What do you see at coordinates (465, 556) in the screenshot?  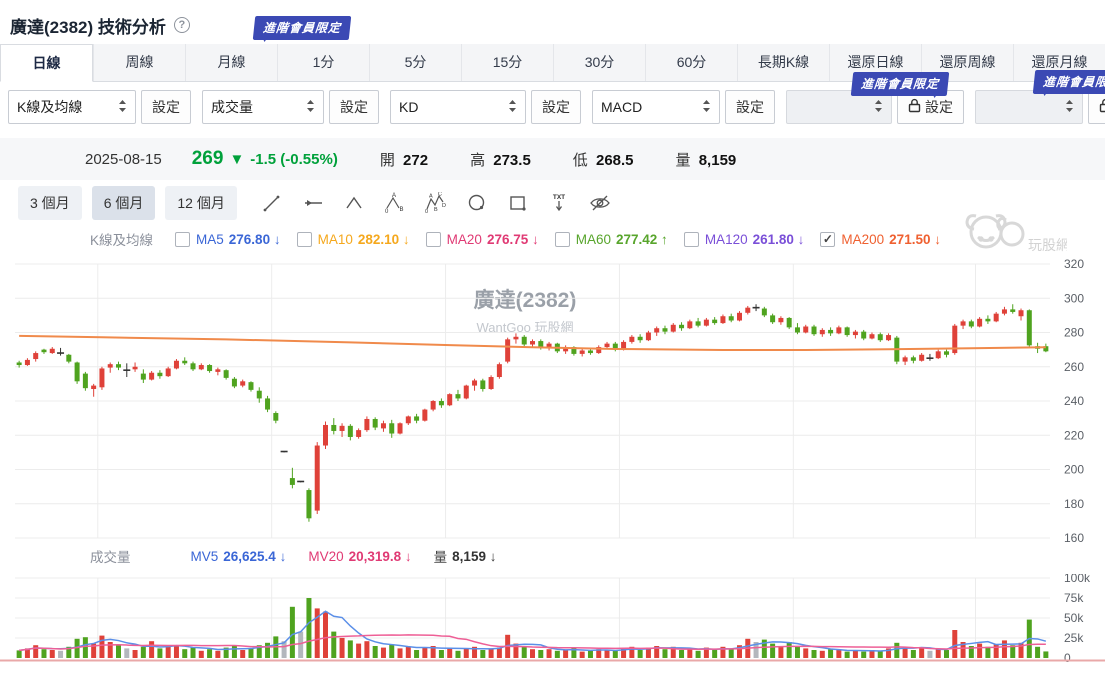 I see `volume-today: 量 8,159 ↓` at bounding box center [465, 556].